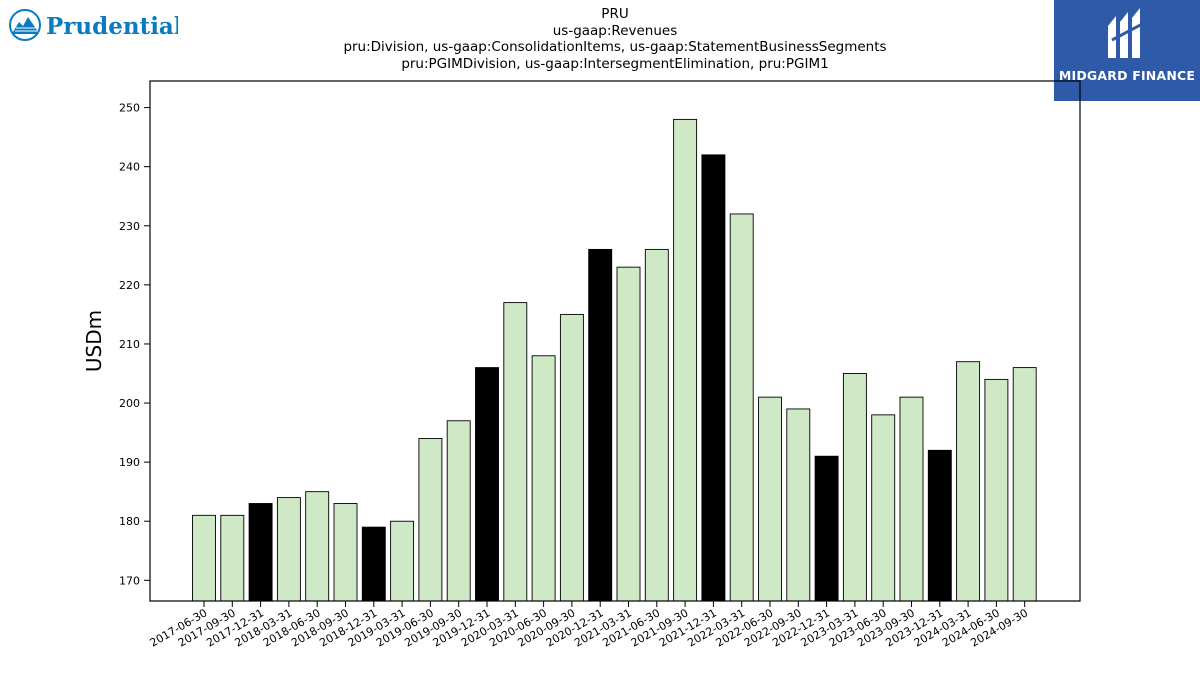 This screenshot has height=675, width=1200. Describe the element at coordinates (615, 30) in the screenshot. I see `chart-title-line: us-gaap:Revenues` at that location.